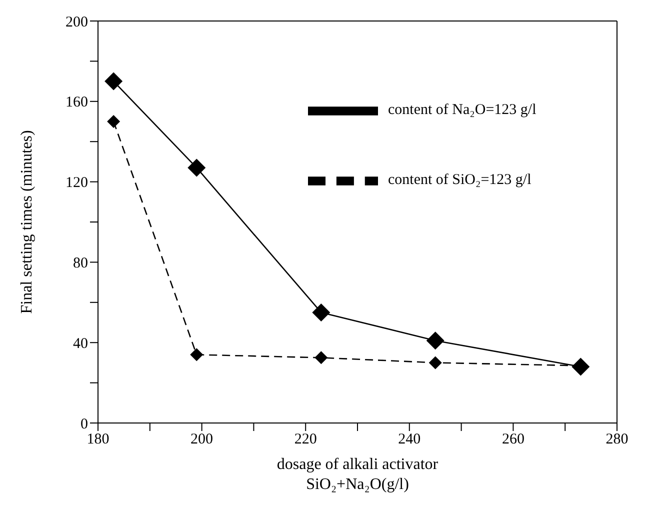 The height and width of the screenshot is (522, 648). What do you see at coordinates (80, 264) in the screenshot?
I see `y-tick-label: 80` at bounding box center [80, 264].